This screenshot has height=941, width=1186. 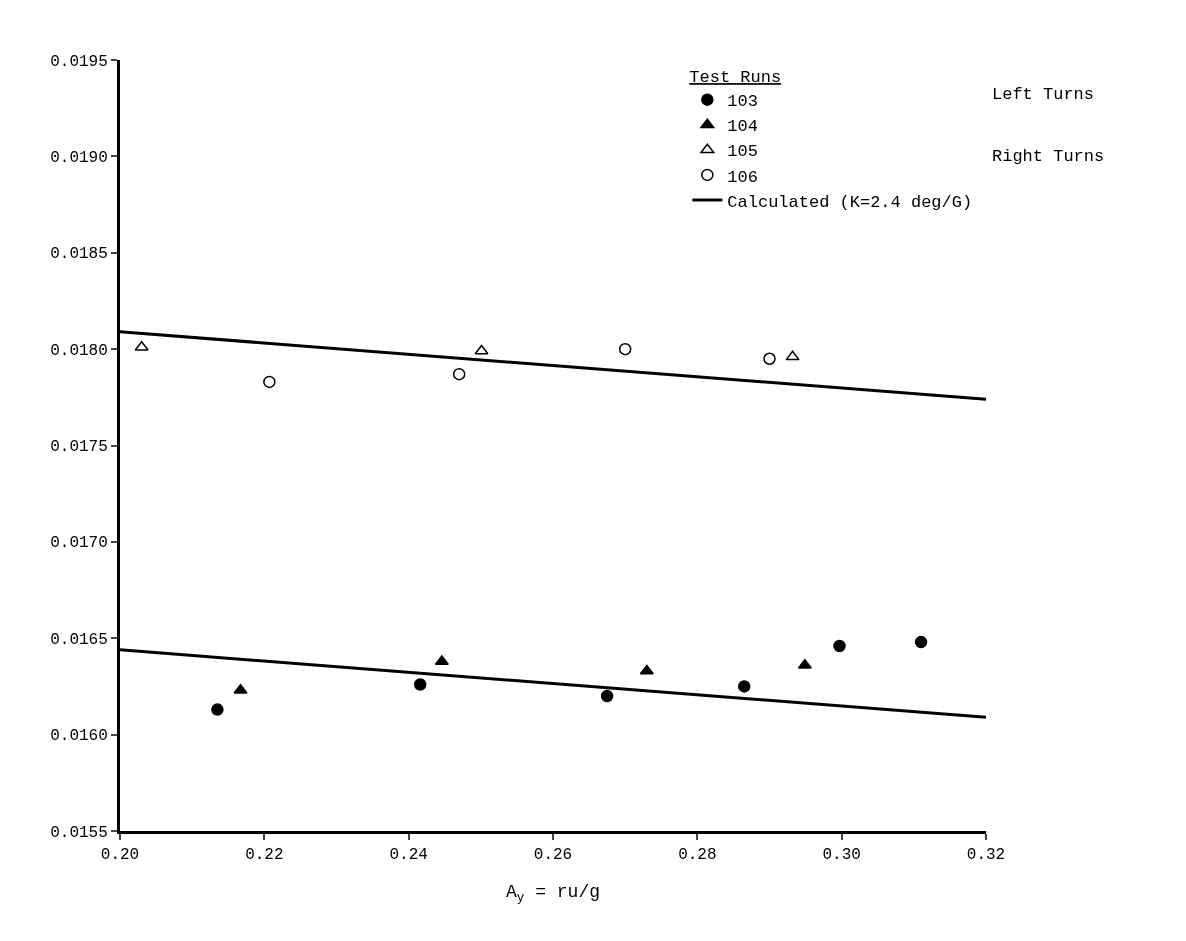 I want to click on text: Left Turns, so click(x=1043, y=94).